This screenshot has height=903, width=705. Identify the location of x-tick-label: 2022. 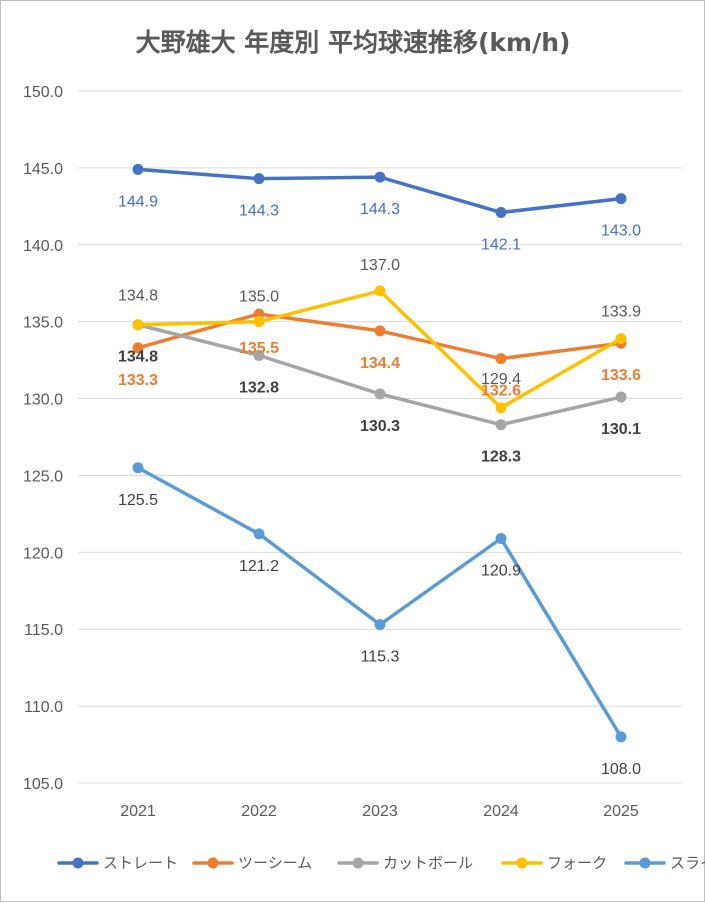
(259, 811).